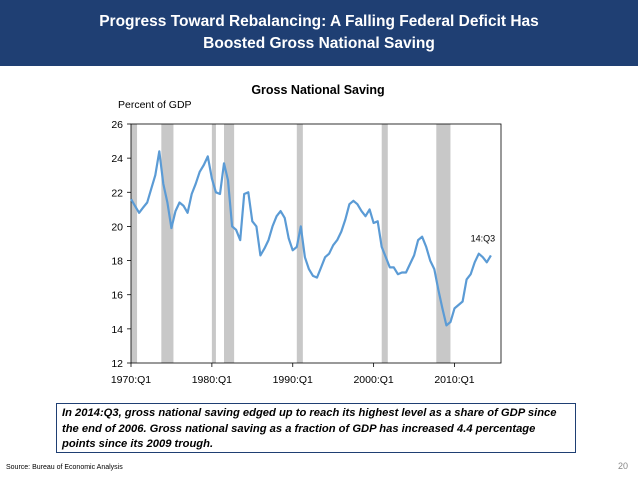 The width and height of the screenshot is (638, 479). Describe the element at coordinates (319, 43) in the screenshot. I see `slide-title-line-2: Boosted Gross National Saving` at that location.